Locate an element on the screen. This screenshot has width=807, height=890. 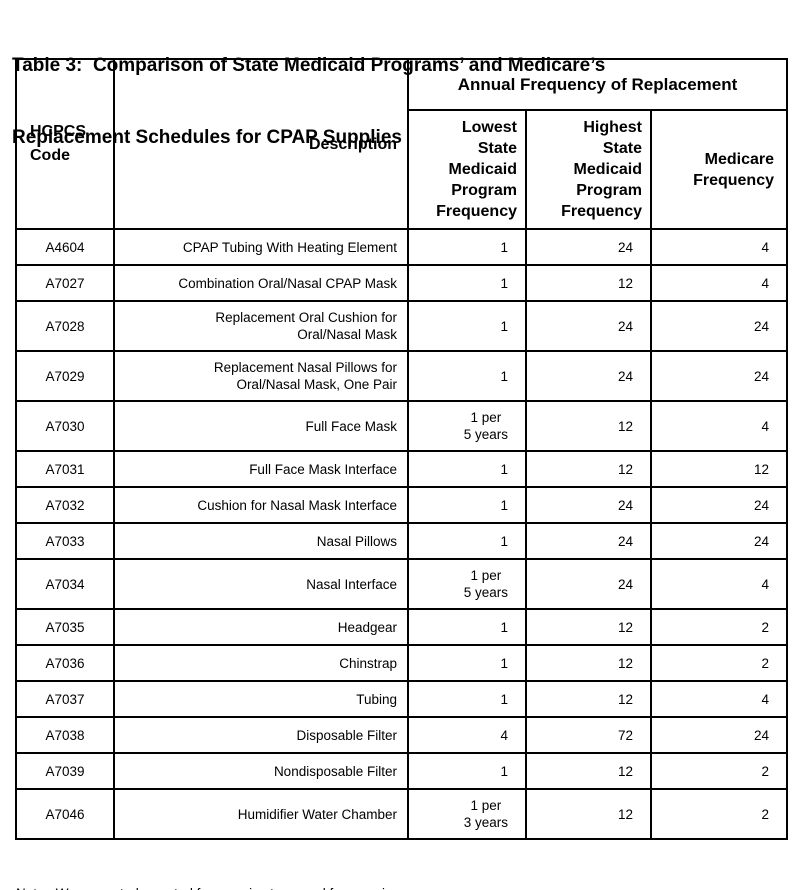
table-row: A7033 Nasal Pillows 1 24 24 is located at coordinates (401, 541).